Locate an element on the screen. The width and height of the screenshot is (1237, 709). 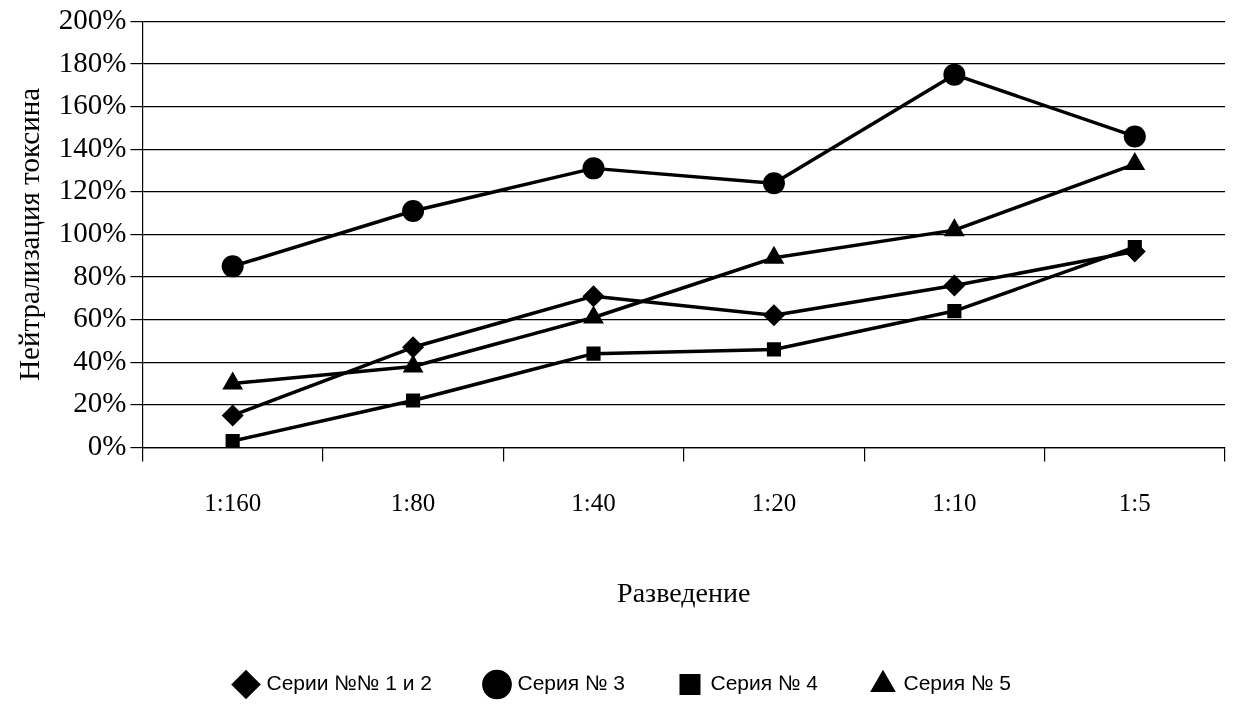
x-tick-label: 1:80 is located at coordinates (413, 502).